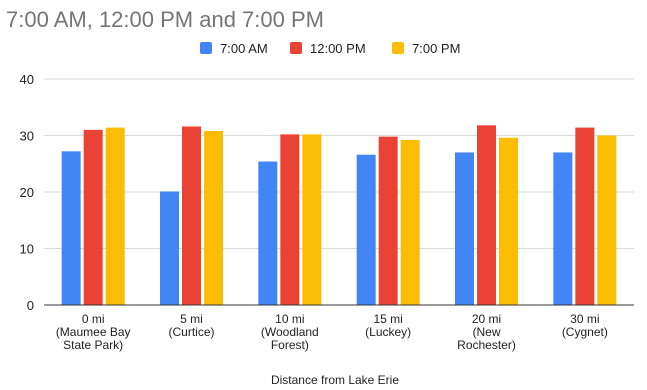  What do you see at coordinates (290, 332) in the screenshot?
I see `x-category-label: (Woodland` at bounding box center [290, 332].